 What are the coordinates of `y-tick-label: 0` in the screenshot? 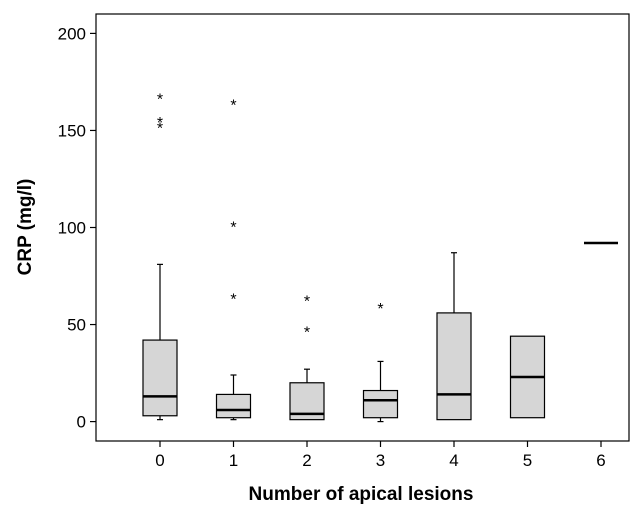 It's located at (81, 422).